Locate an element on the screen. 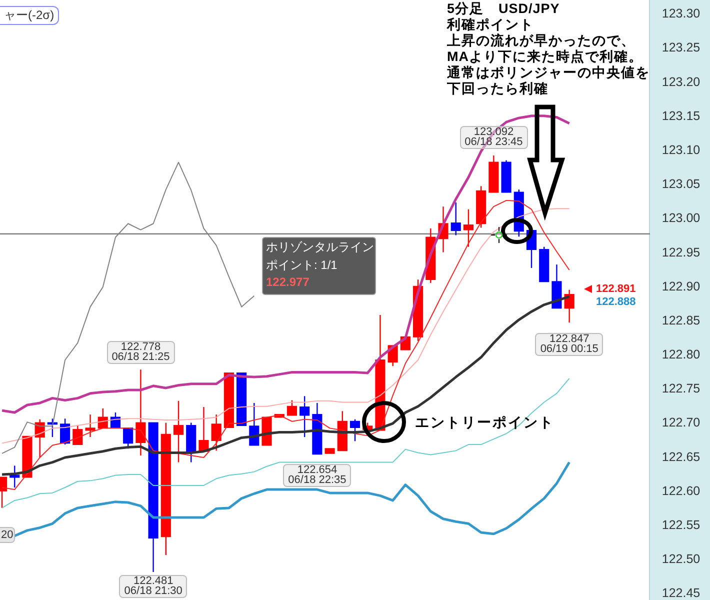 The width and height of the screenshot is (710, 600). y-tick-label: 123.15 is located at coordinates (681, 115).